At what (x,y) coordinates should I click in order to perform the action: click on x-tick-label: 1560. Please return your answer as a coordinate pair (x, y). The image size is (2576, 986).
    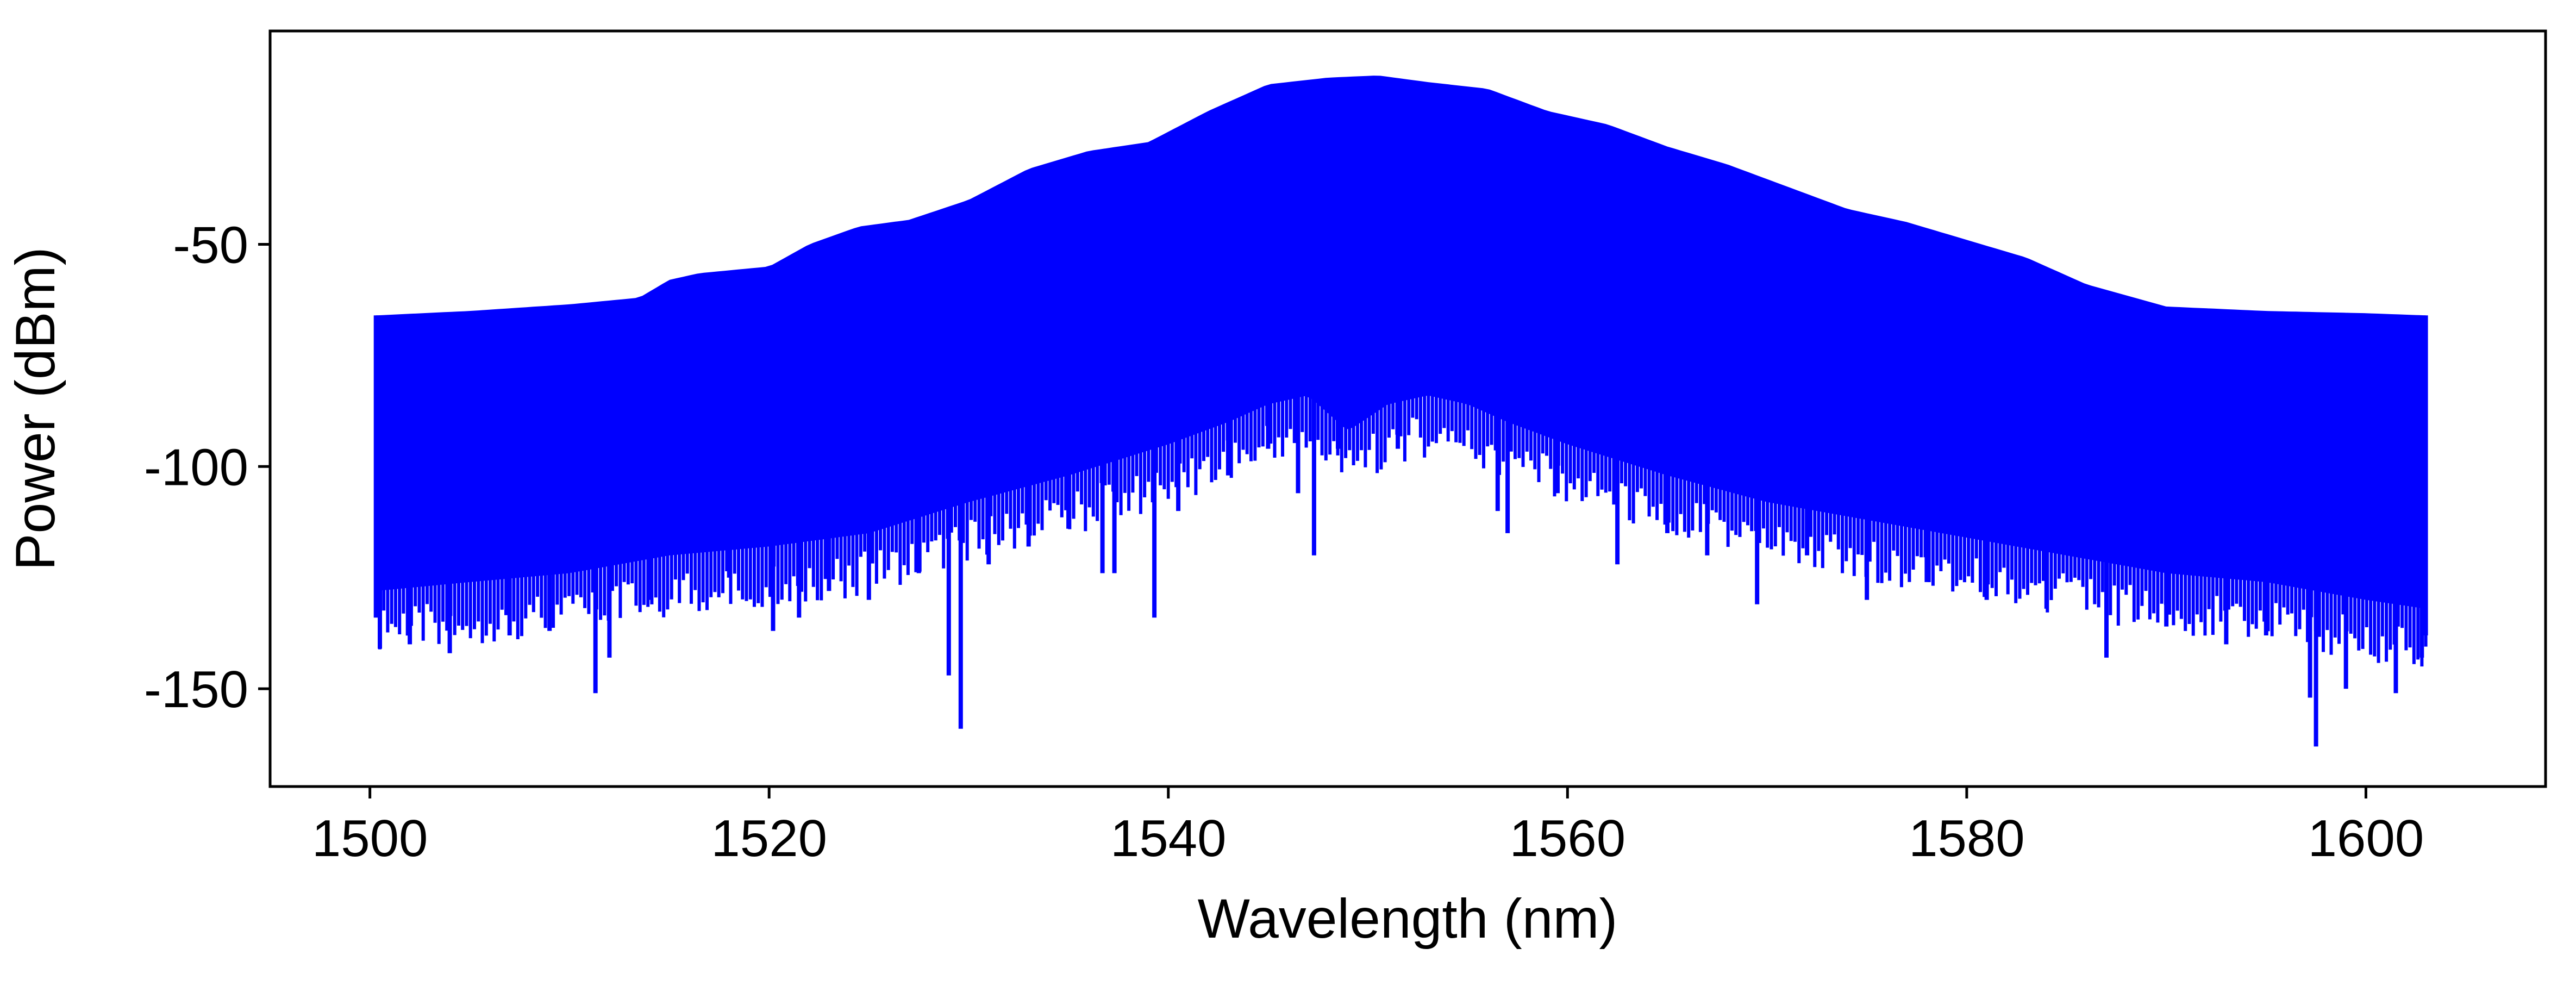
    Looking at the image, I should click on (1568, 838).